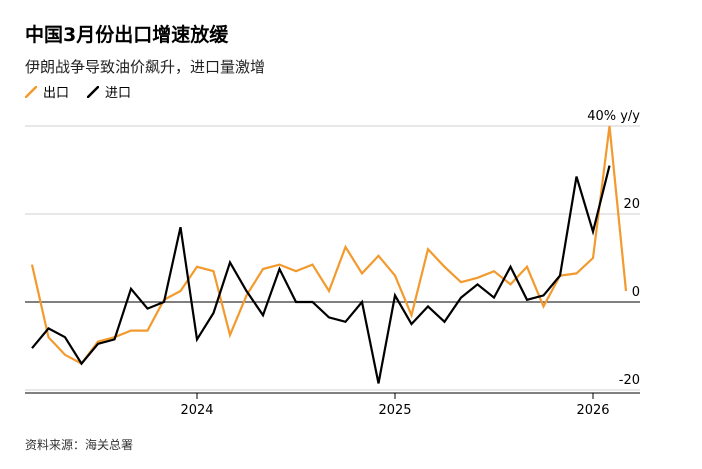  Describe the element at coordinates (196, 410) in the screenshot. I see `x-tick-label-0: 2024` at that location.